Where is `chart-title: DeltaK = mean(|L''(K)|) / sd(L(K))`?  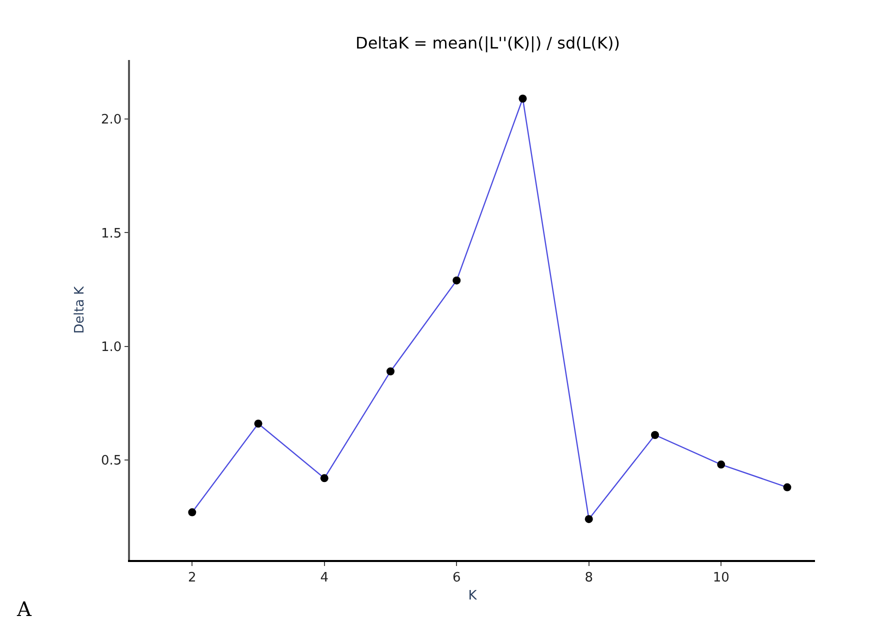 chart-title: DeltaK = mean(|L''(K)|) / sd(L(K)) is located at coordinates (488, 43).